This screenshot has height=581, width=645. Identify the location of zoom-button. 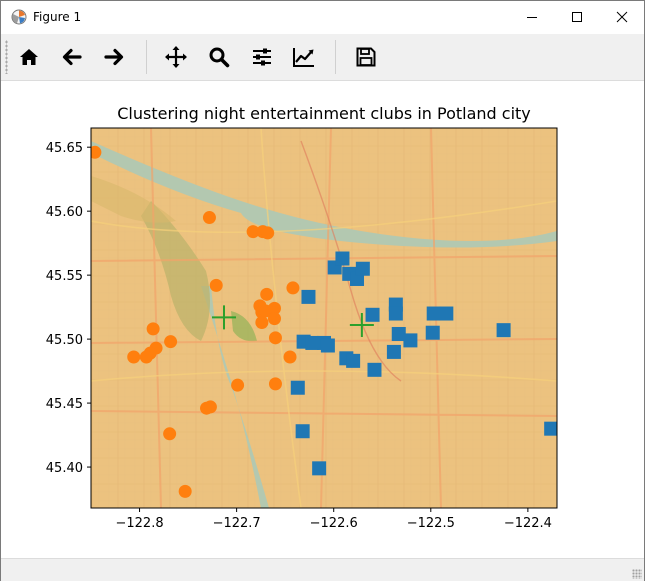
(219, 57).